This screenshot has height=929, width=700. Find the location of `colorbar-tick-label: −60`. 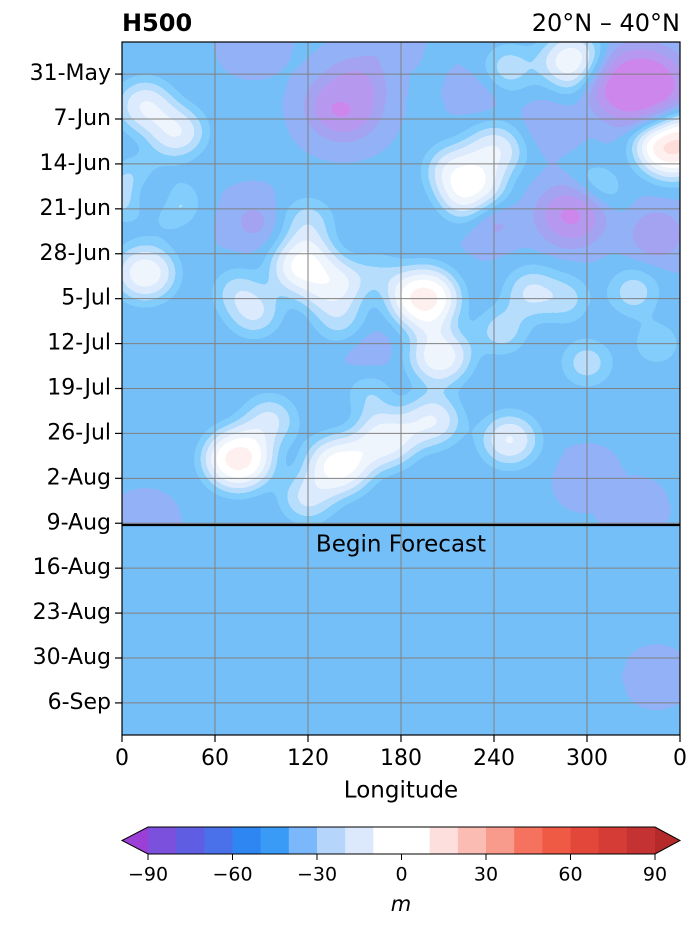

colorbar-tick-label: −60 is located at coordinates (232, 875).